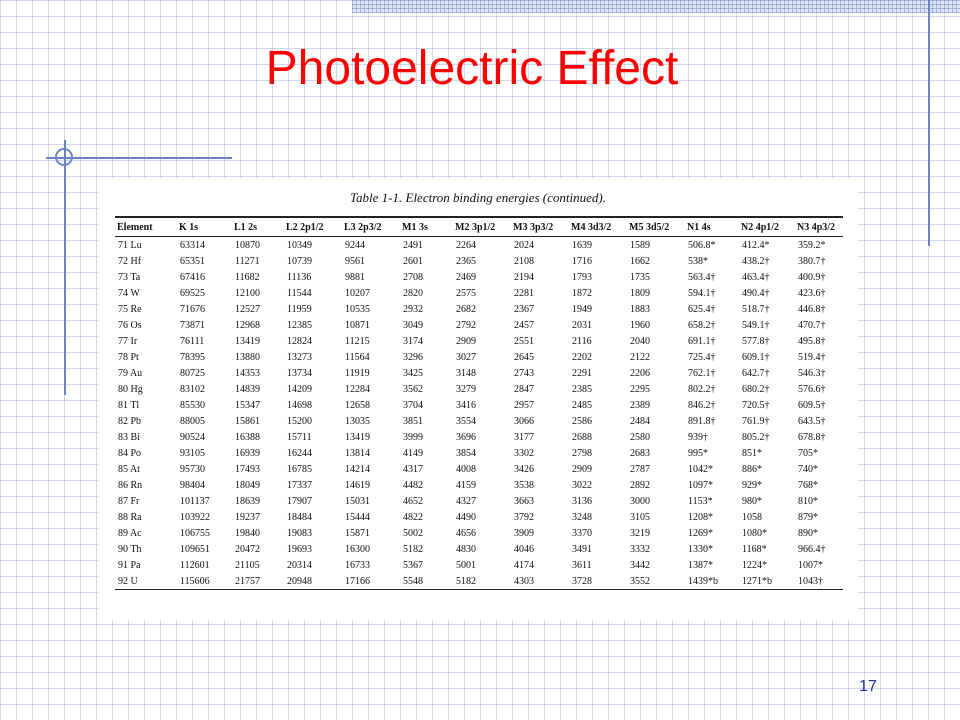 The height and width of the screenshot is (720, 960). What do you see at coordinates (598, 226) in the screenshot?
I see `column-header: M4 3d3/2` at bounding box center [598, 226].